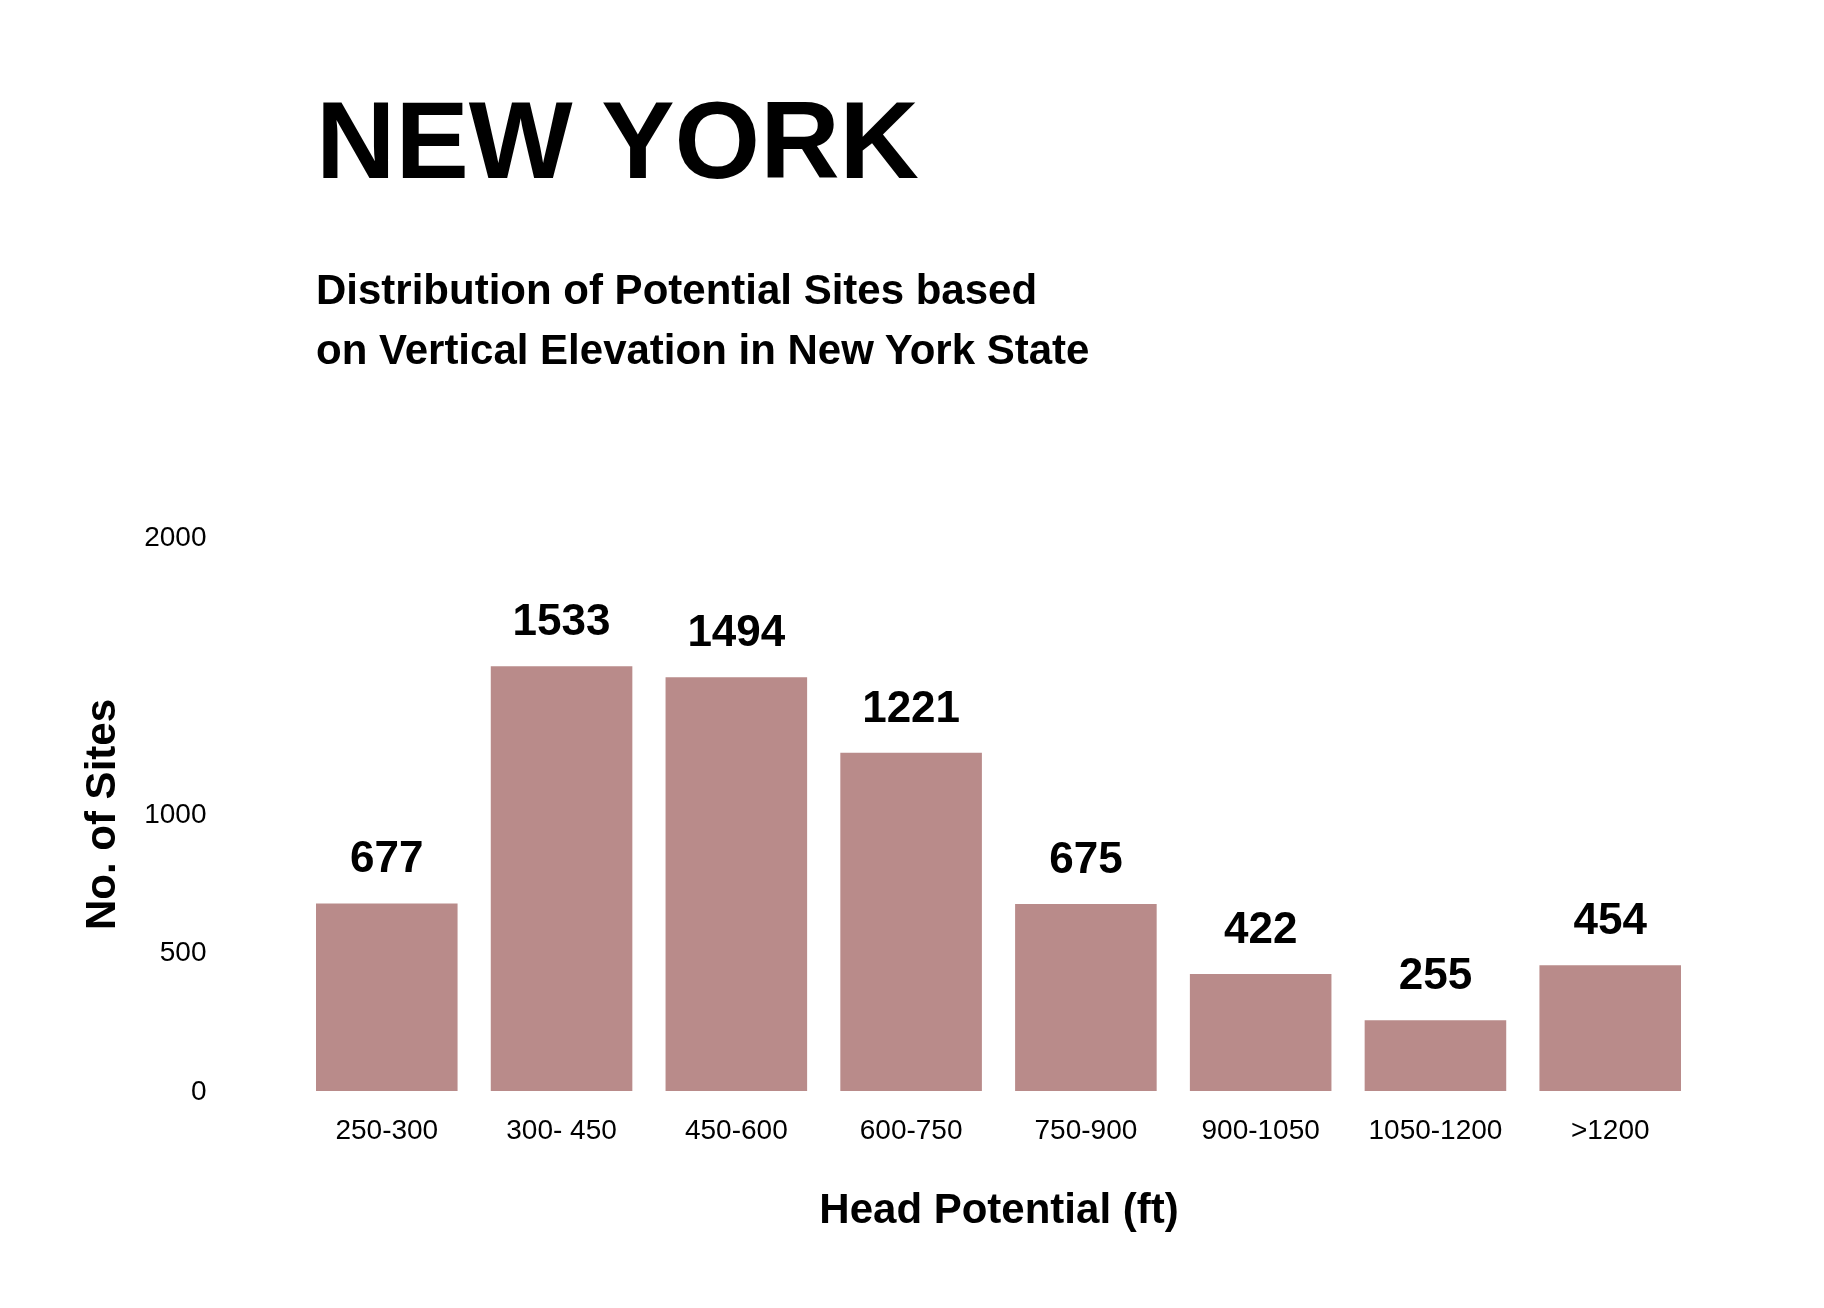 The width and height of the screenshot is (1824, 1308). What do you see at coordinates (198, 1090) in the screenshot?
I see `y-tick-label: 0` at bounding box center [198, 1090].